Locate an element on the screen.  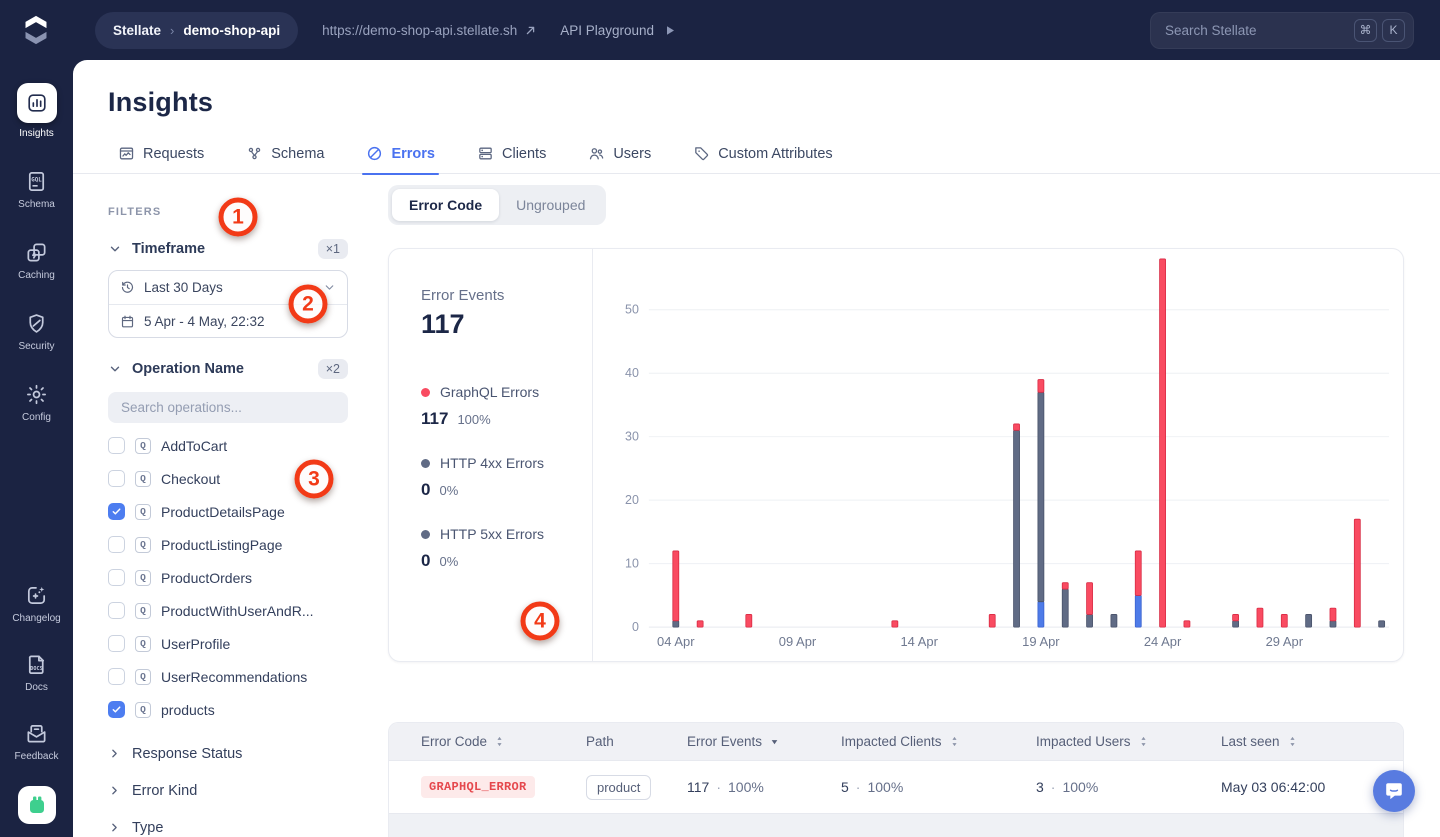
tab-users: Users is located at coordinates (619, 160).